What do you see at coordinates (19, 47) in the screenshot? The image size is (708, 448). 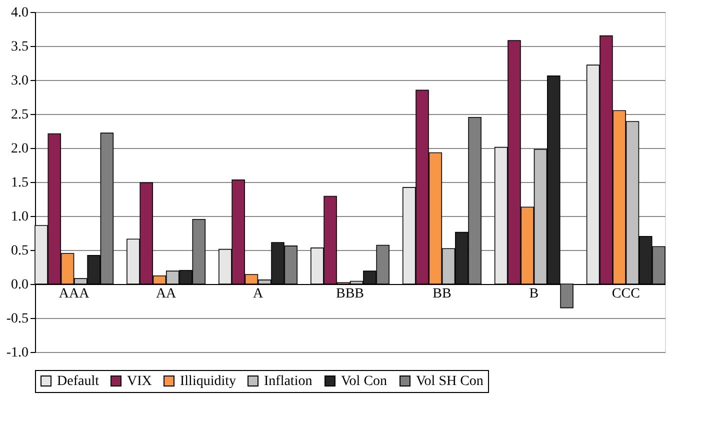 I see `y-tick-label: 3.5` at bounding box center [19, 47].